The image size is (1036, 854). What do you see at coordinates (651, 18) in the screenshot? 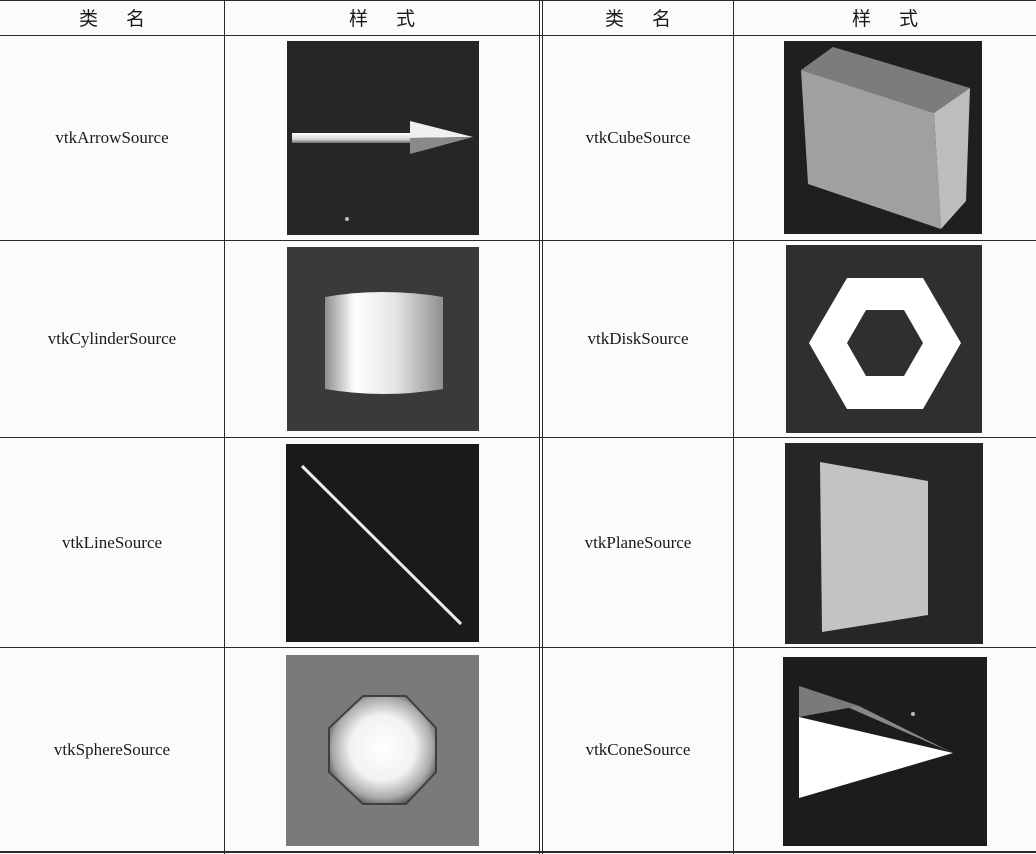
I see `header-class-name-right: 类名` at bounding box center [651, 18].